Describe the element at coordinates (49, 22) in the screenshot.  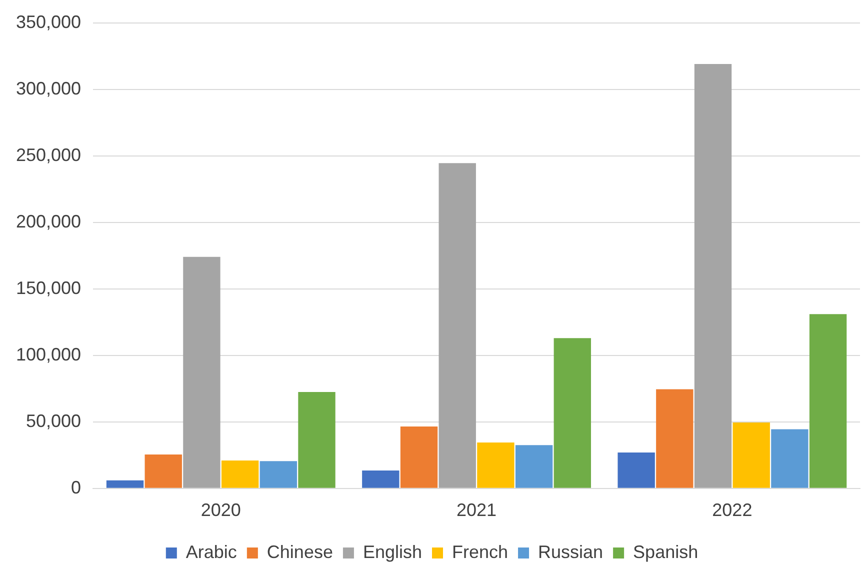
I see `y-tick-label: 350,000` at that location.